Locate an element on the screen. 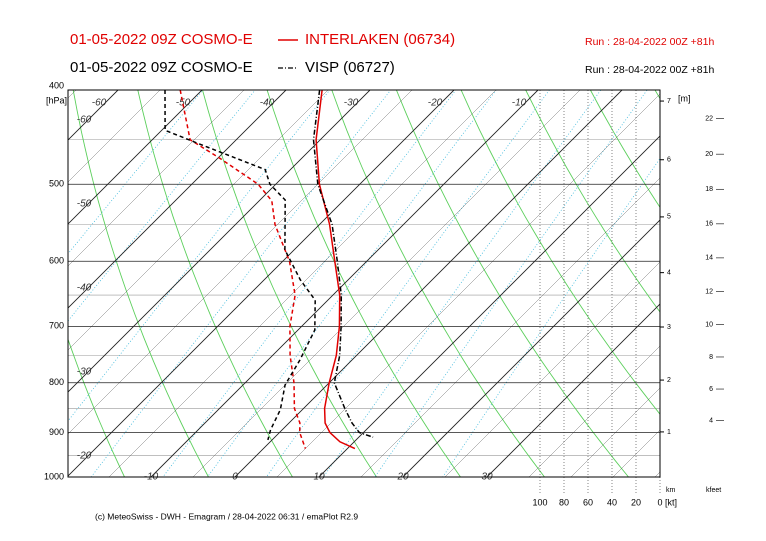 The image size is (766, 541). y-tick-label: 800 is located at coordinates (56, 382).